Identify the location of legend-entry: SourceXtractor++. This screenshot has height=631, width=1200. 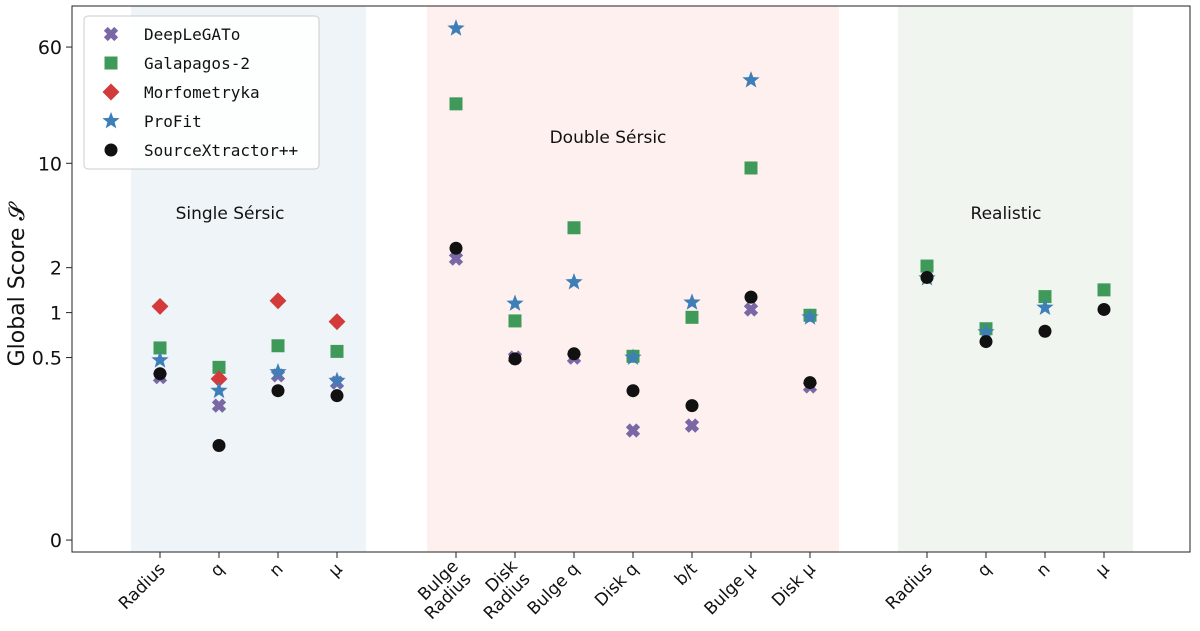
(221, 150).